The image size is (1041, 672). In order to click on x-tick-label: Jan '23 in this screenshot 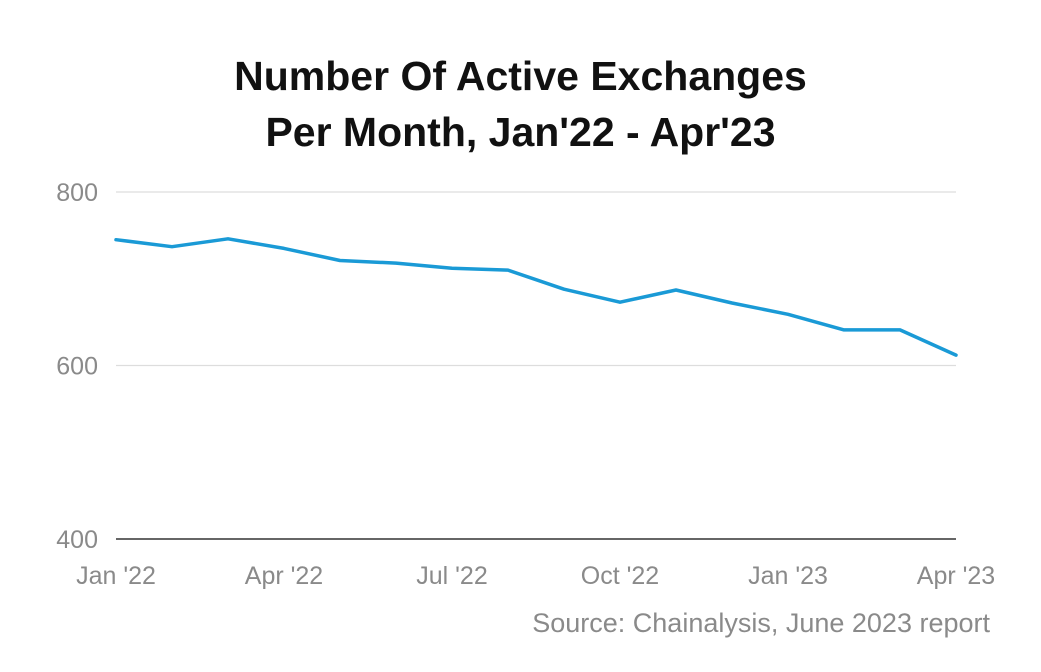, I will do `click(788, 576)`.